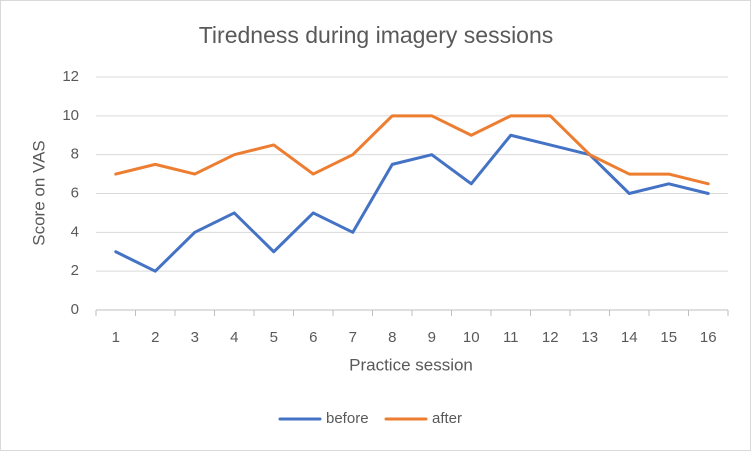  I want to click on x-tick-label: 14, so click(629, 337).